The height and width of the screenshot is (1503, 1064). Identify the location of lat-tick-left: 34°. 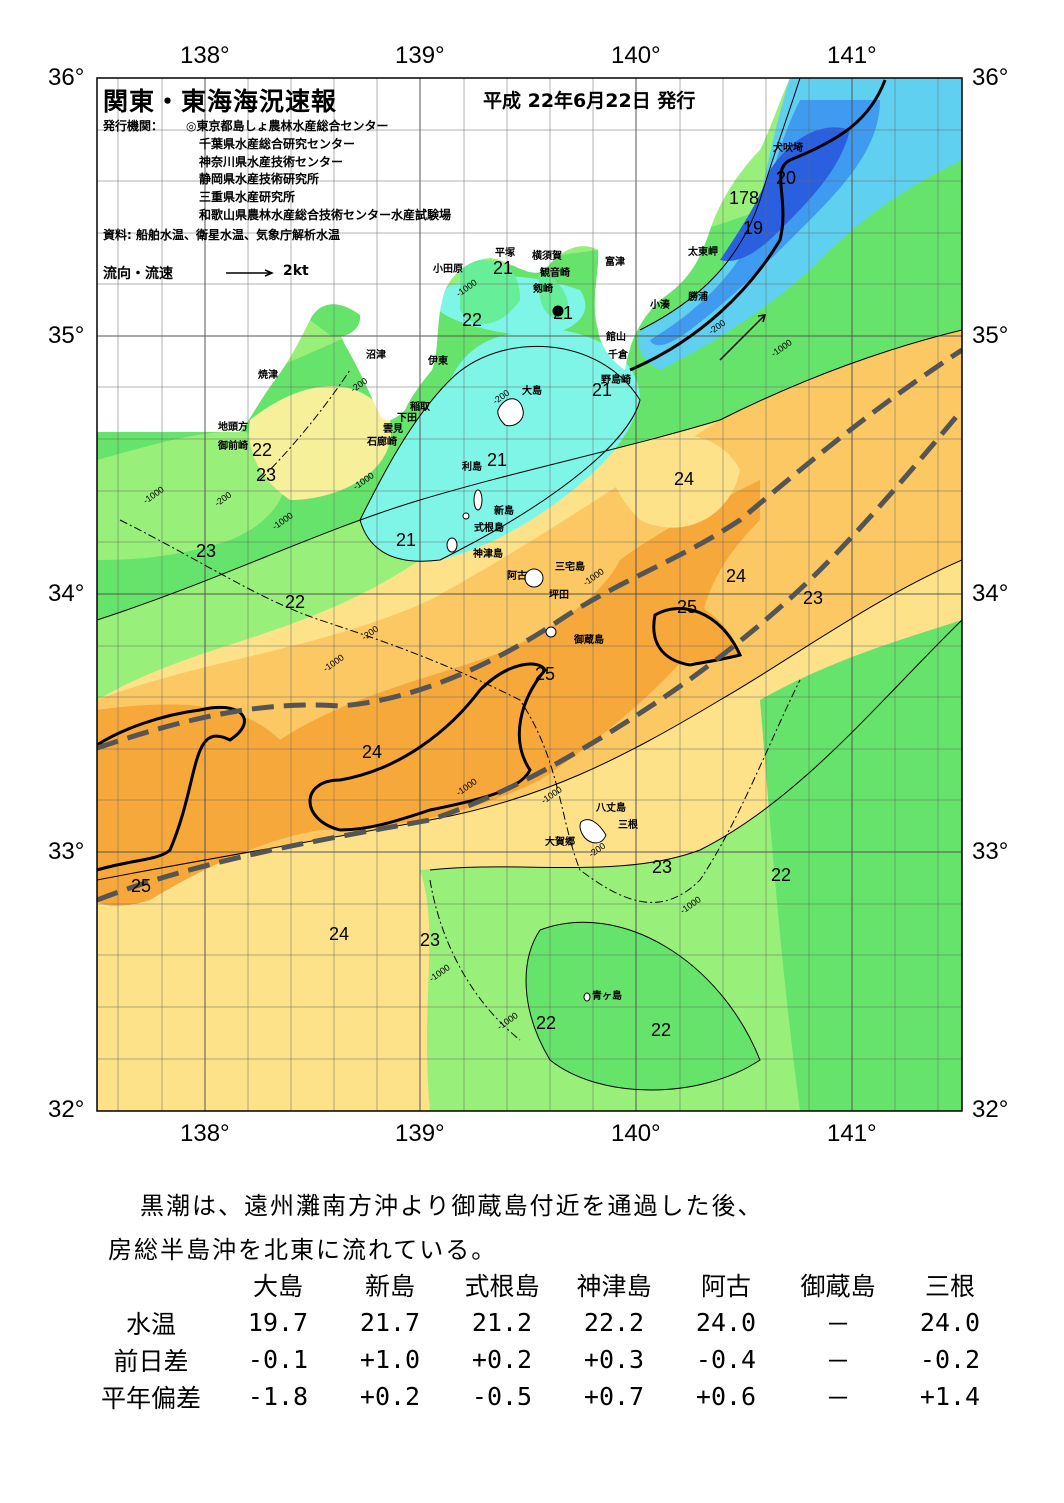
(66, 593).